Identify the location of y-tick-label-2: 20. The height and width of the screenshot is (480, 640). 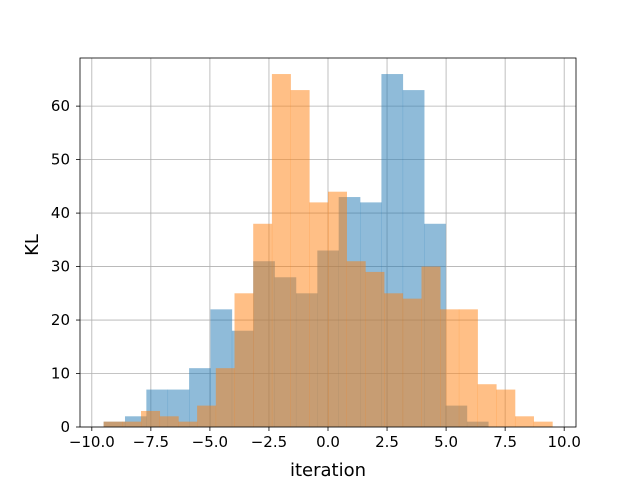
(60, 320).